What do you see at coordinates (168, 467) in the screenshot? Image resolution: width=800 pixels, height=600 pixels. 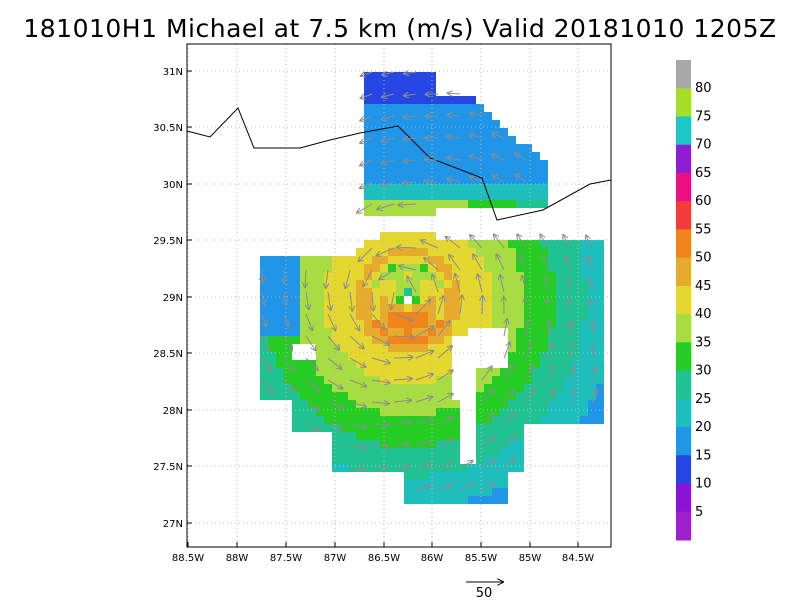 I see `y-tick-label: 27.5N` at bounding box center [168, 467].